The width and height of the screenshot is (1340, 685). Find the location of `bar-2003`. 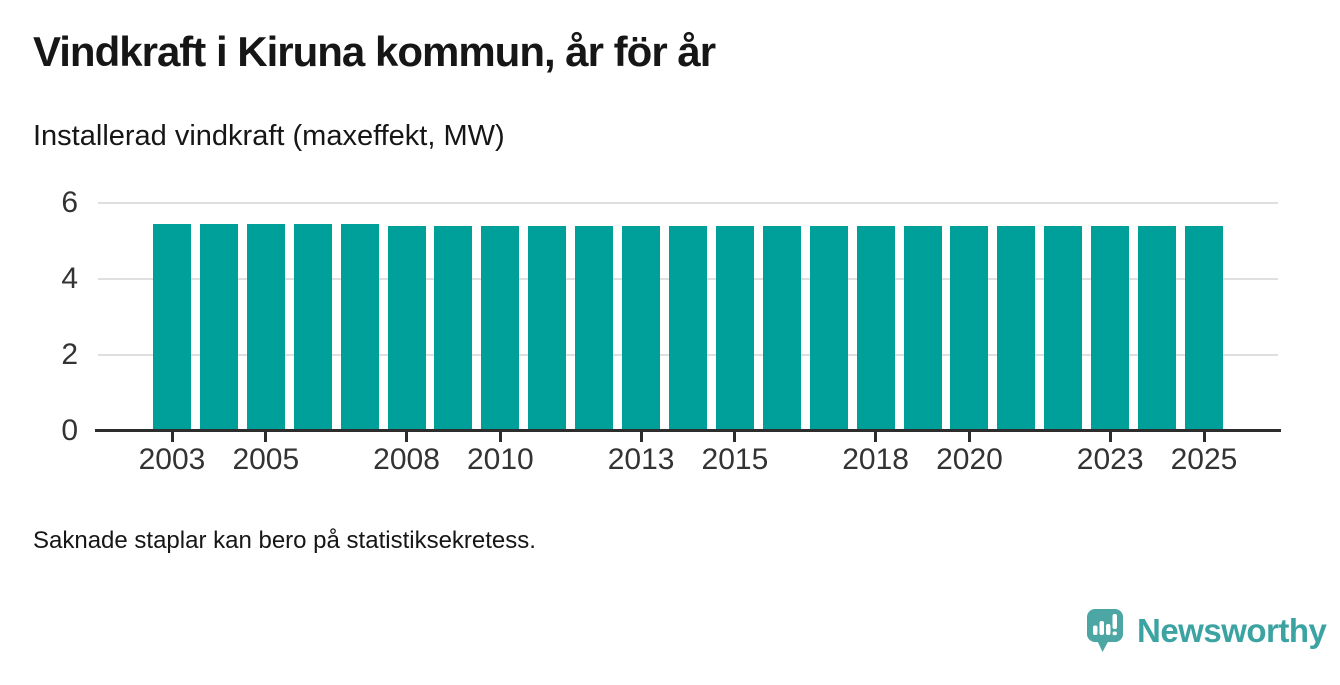

bar-2003 is located at coordinates (172, 327).